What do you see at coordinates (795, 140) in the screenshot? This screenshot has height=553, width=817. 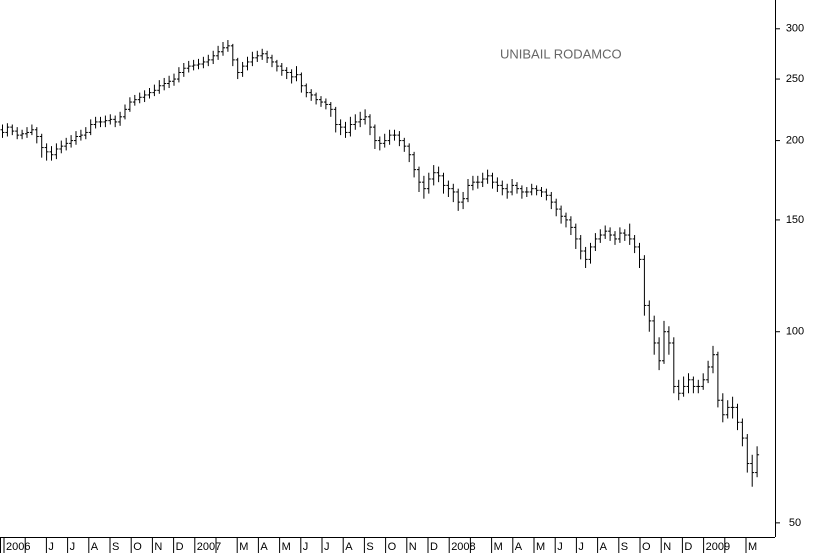 I see `y-tick-label: 200` at bounding box center [795, 140].